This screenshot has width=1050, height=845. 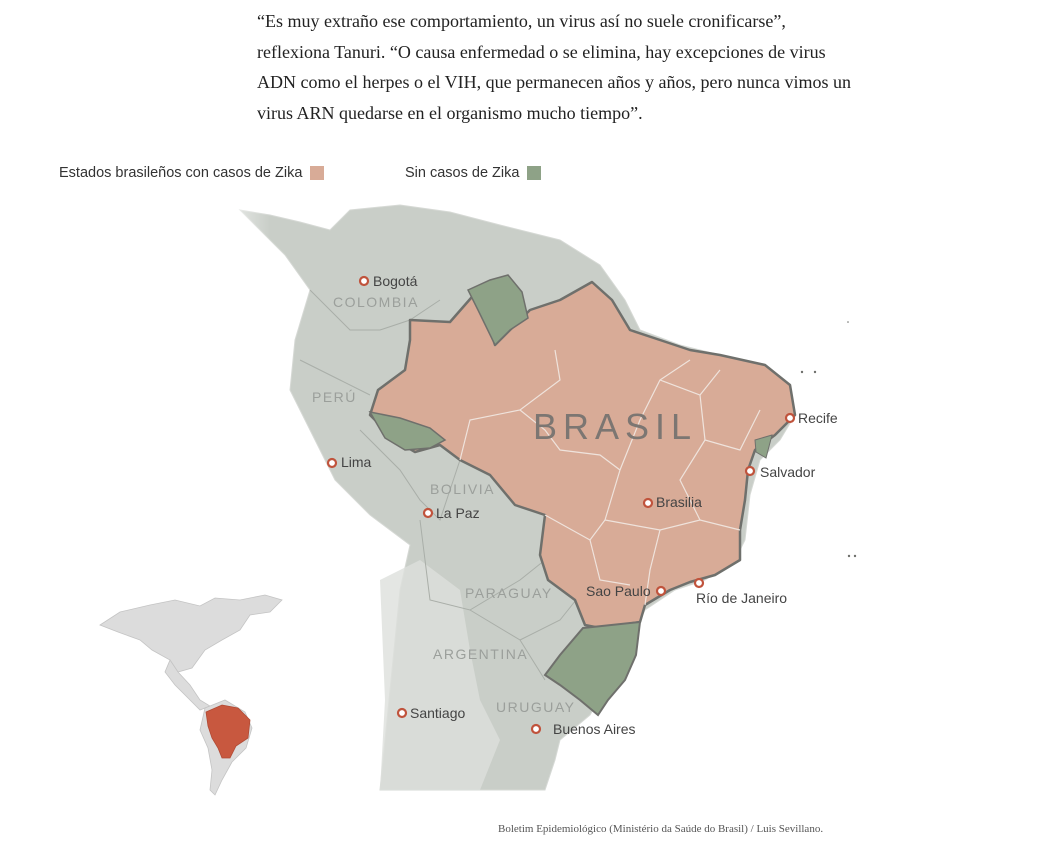 What do you see at coordinates (407, 430) in the screenshot?
I see `state-acre-no-zika` at bounding box center [407, 430].